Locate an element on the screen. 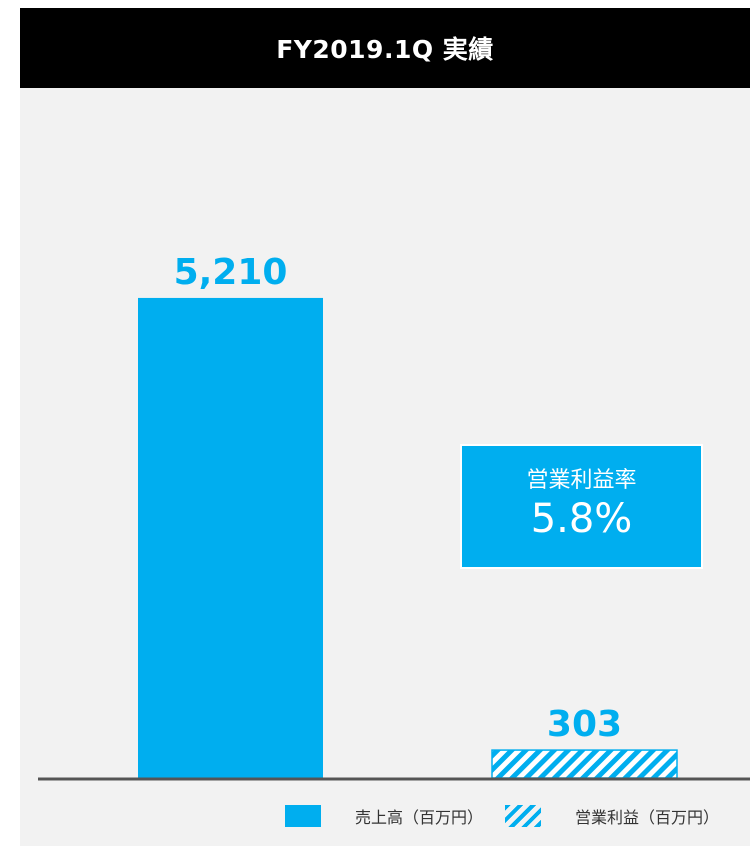 The width and height of the screenshot is (750, 846). legend-label-sales: 売上高（百万円） is located at coordinates (419, 817).